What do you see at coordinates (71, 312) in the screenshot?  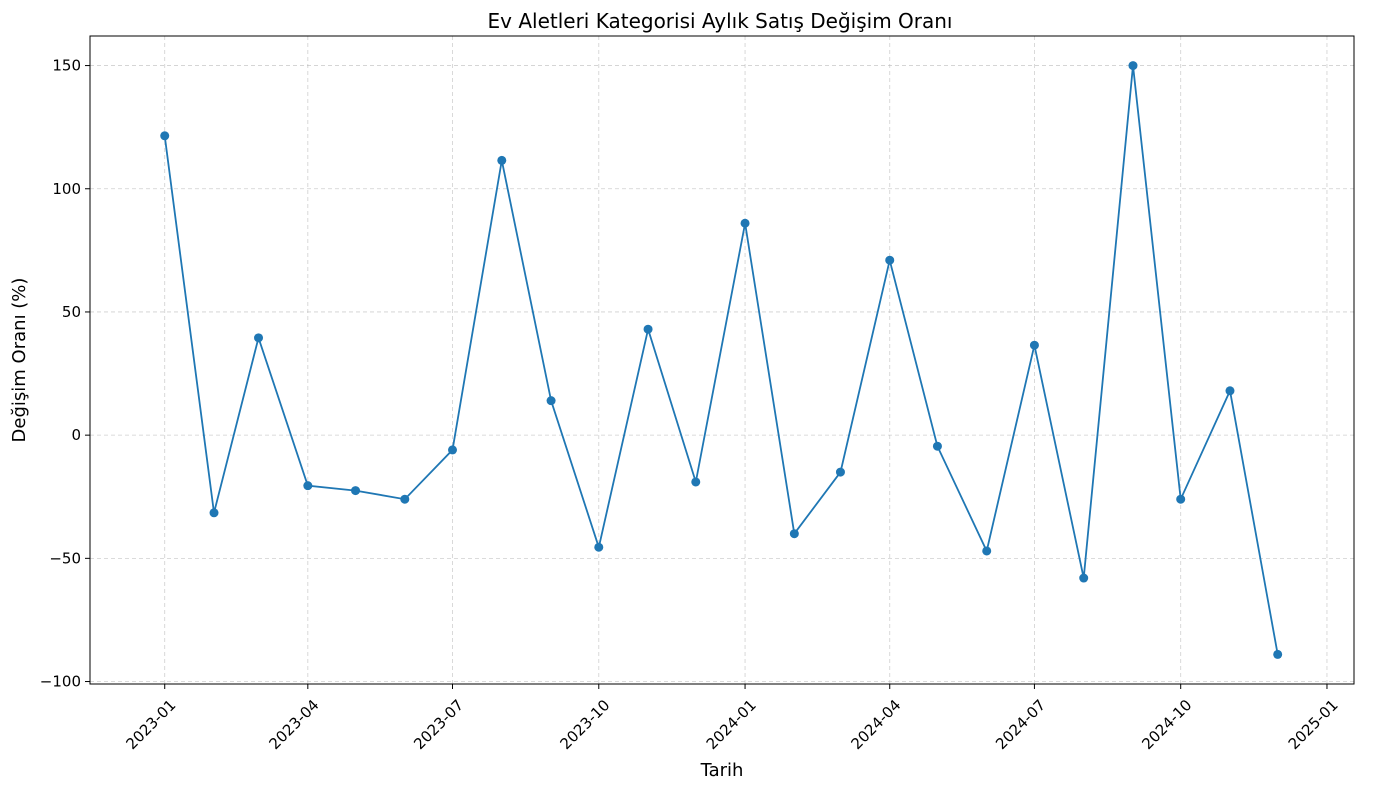 I see `y-tick-label: 50` at bounding box center [71, 312].